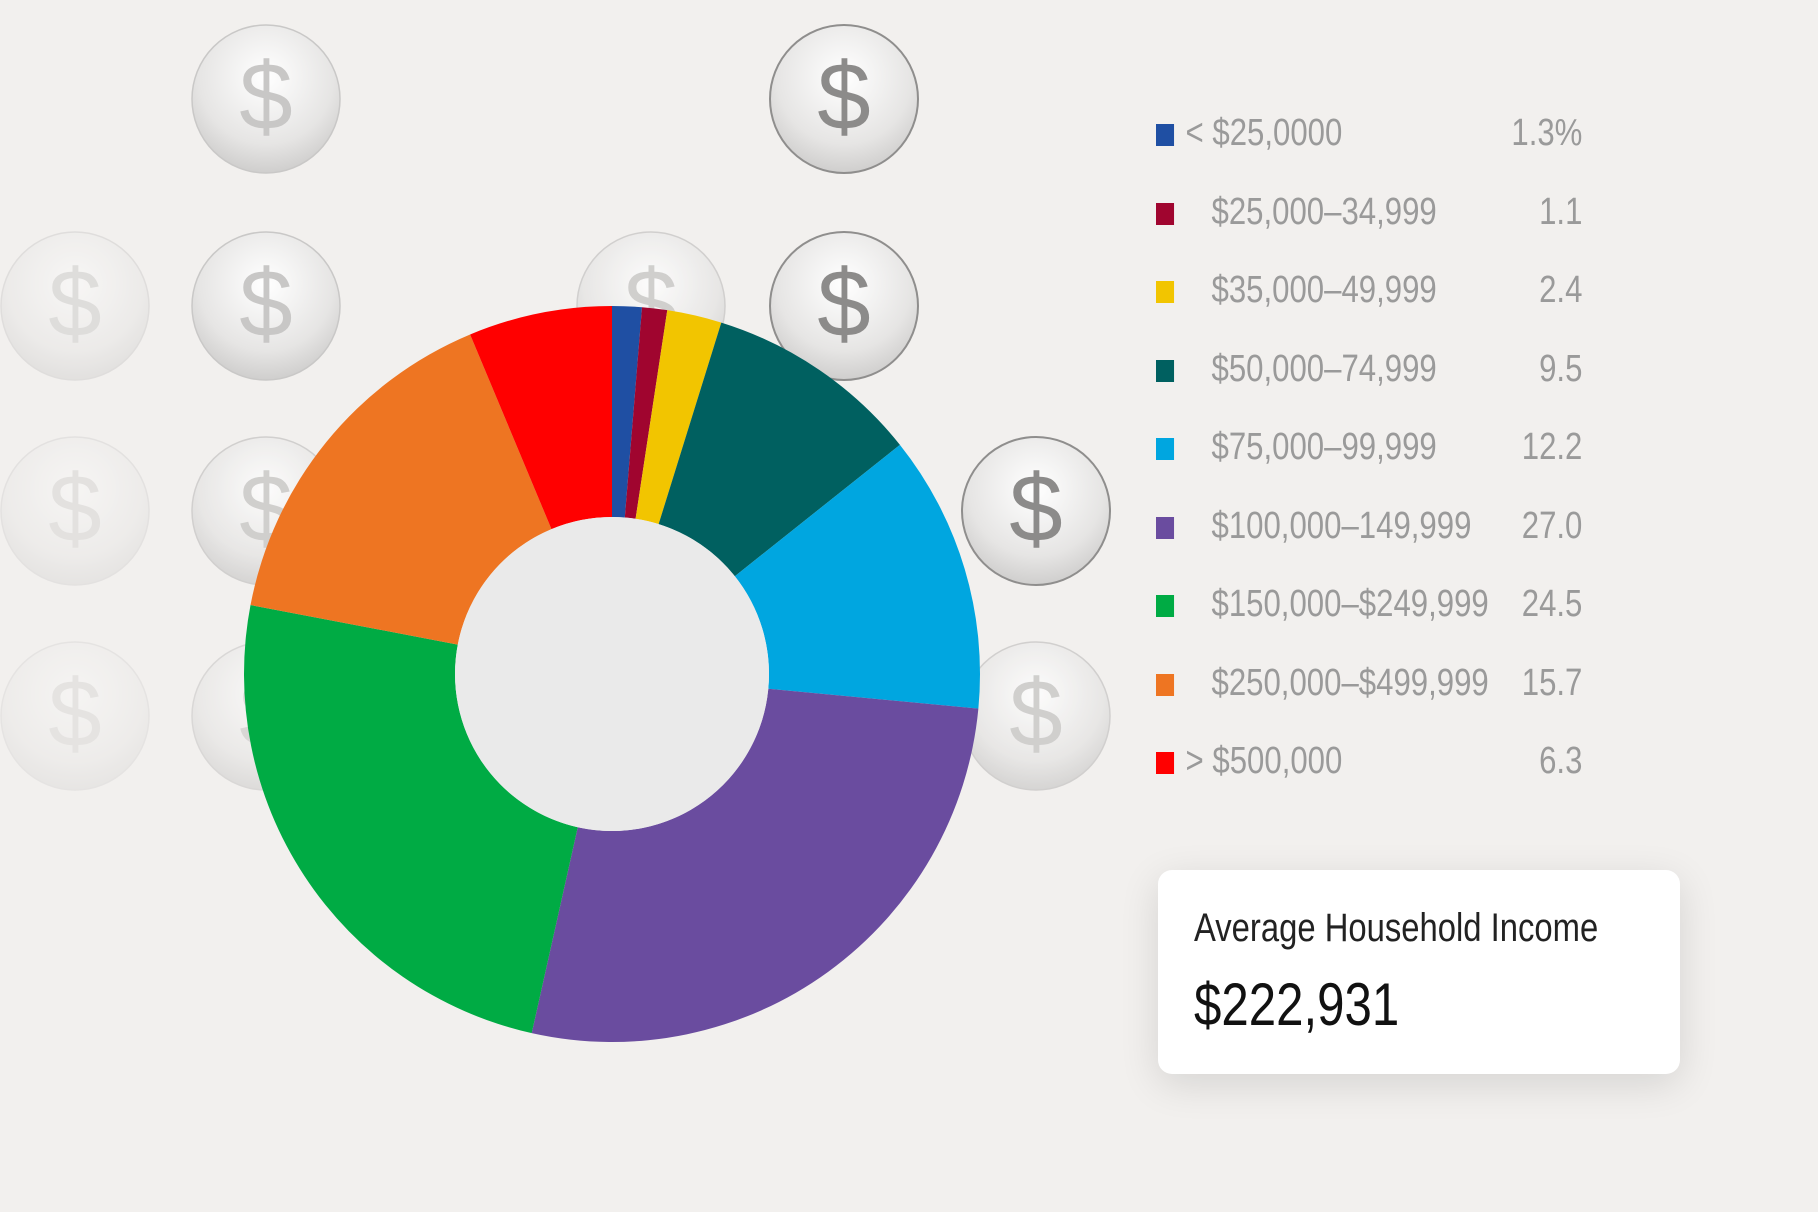 This screenshot has width=1818, height=1212. I want to click on legend-item: $150,000–$249,999 24.5, so click(1369, 605).